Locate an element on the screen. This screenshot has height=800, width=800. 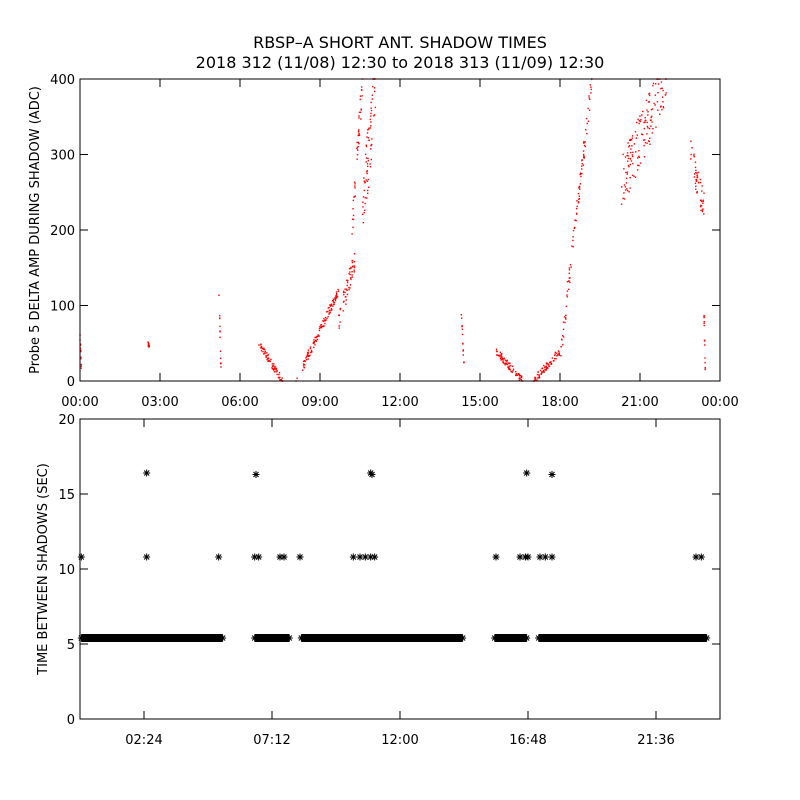
top-x-tick-label: 09:00 is located at coordinates (319, 402).